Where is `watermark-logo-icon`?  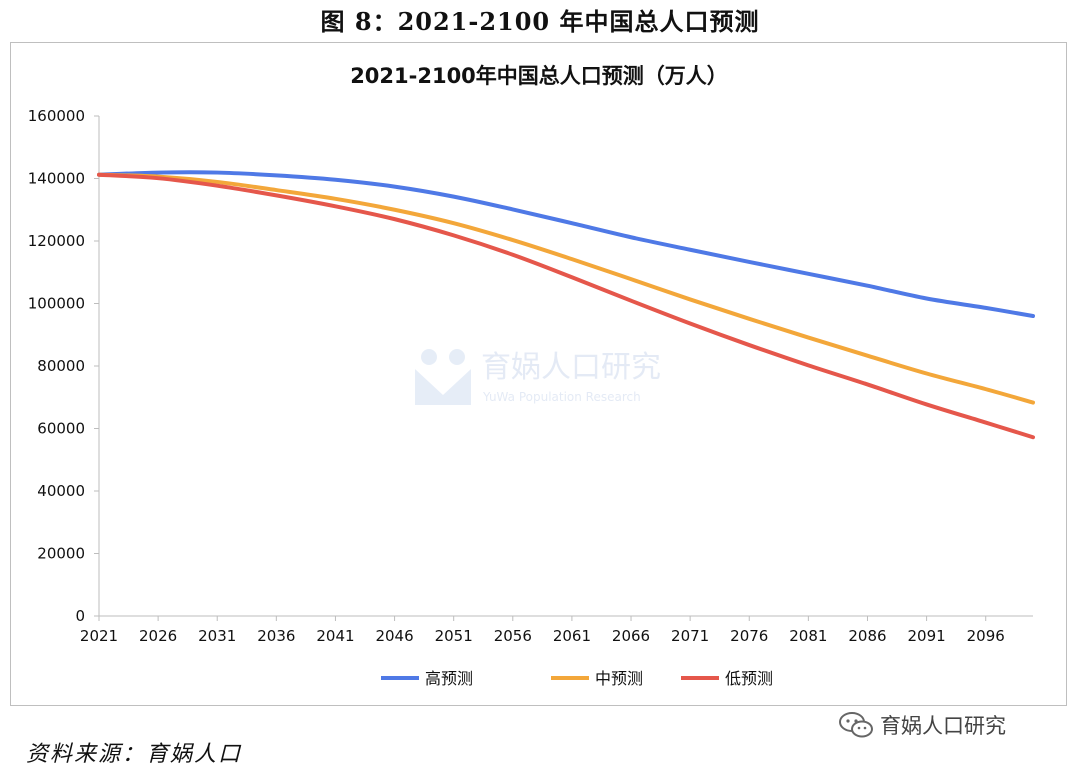
watermark-logo-icon is located at coordinates (443, 377).